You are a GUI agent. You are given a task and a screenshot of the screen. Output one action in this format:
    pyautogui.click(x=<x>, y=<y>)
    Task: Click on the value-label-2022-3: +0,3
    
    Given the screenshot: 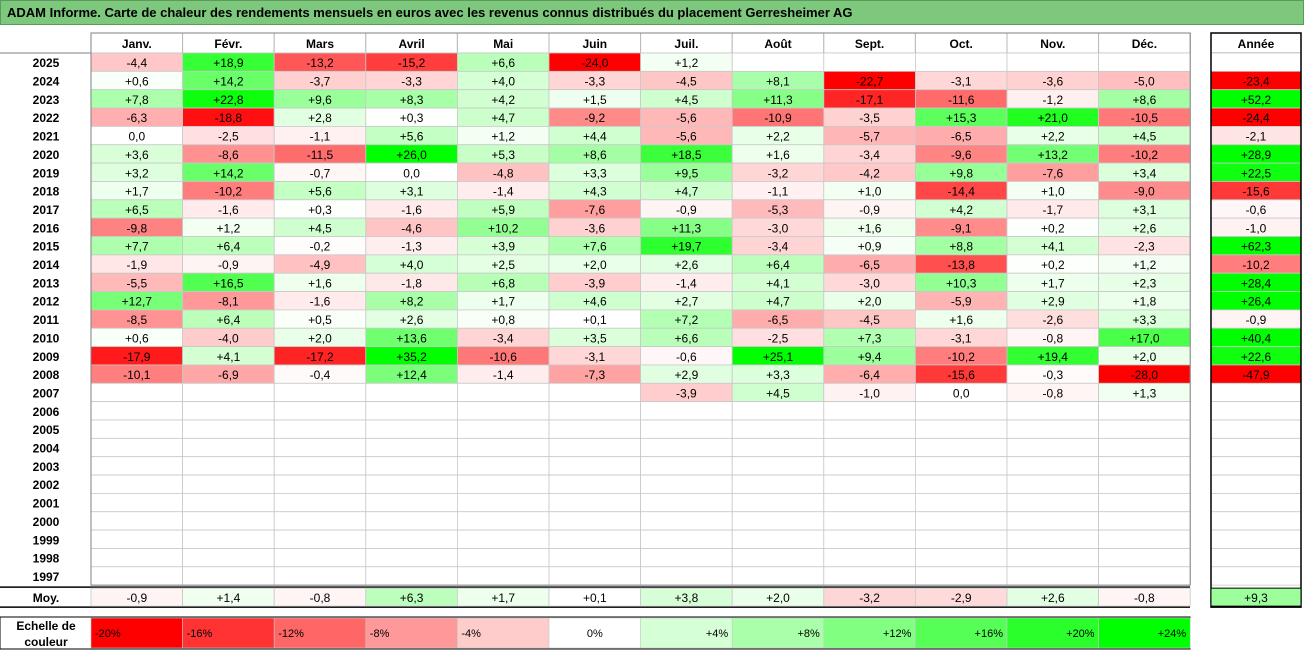 What is the action you would take?
    pyautogui.click(x=412, y=118)
    